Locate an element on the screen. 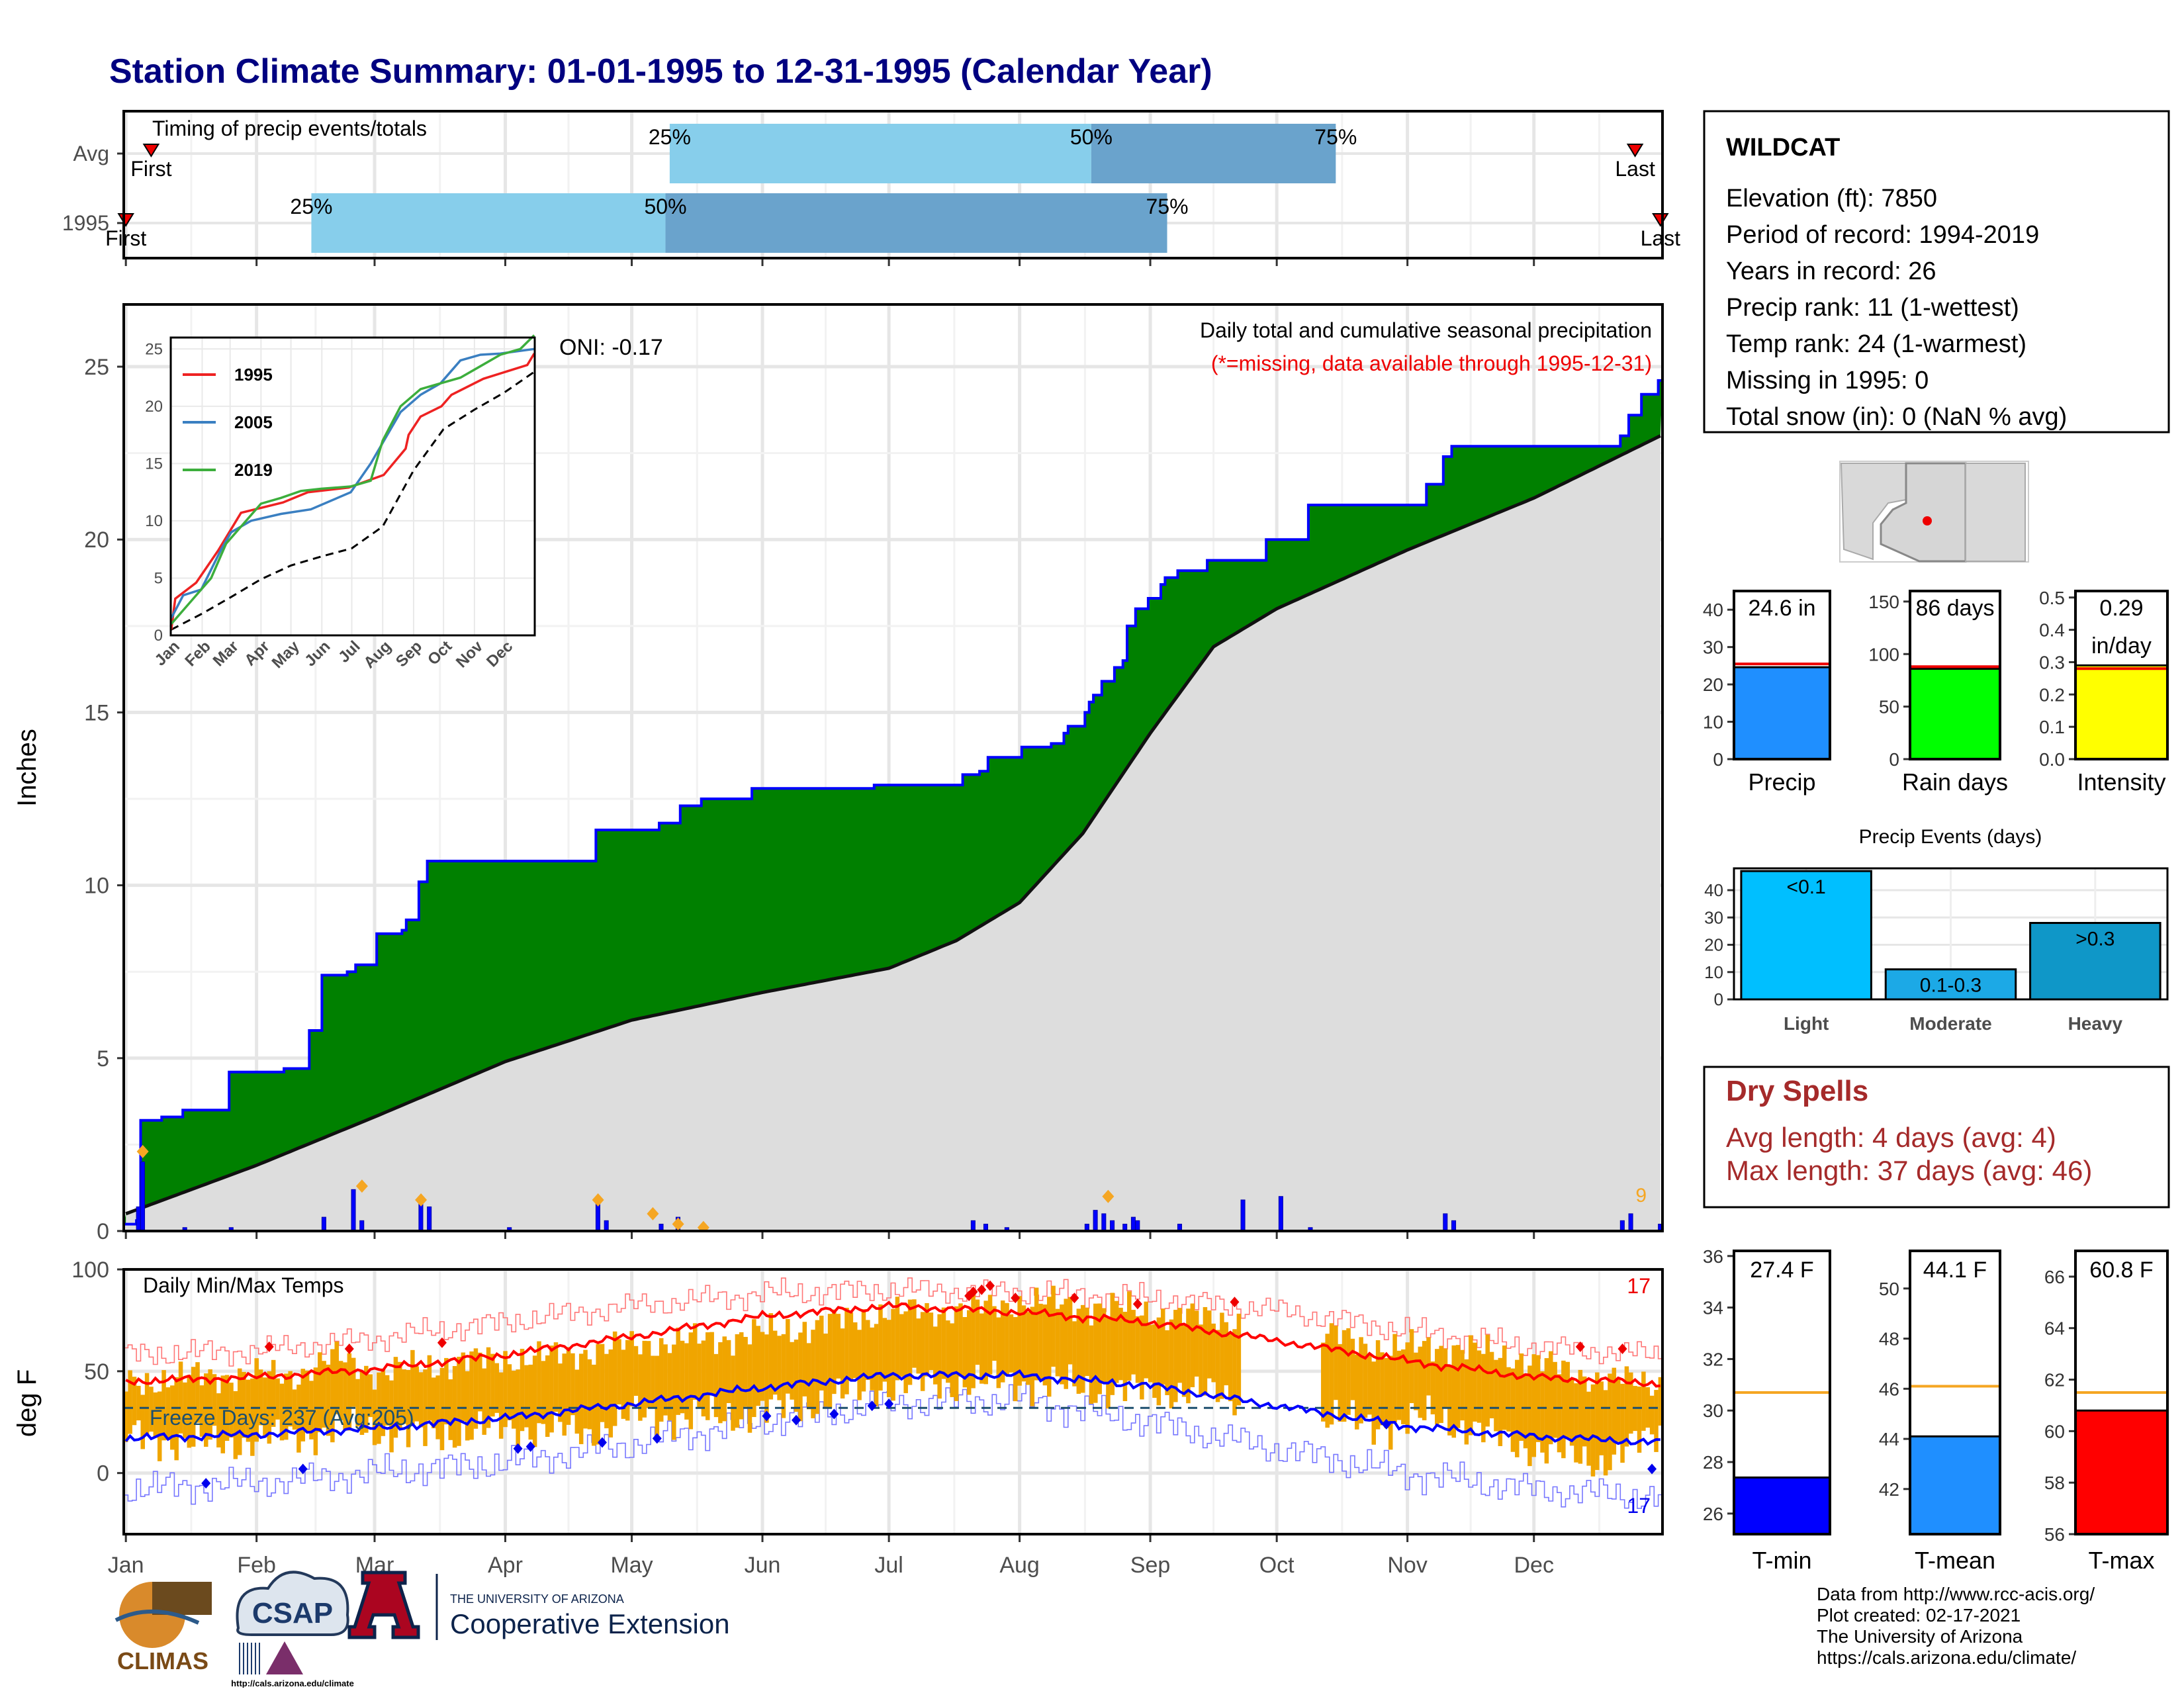  mini-bar-y-tick-label: 0.3 is located at coordinates (2052, 662).